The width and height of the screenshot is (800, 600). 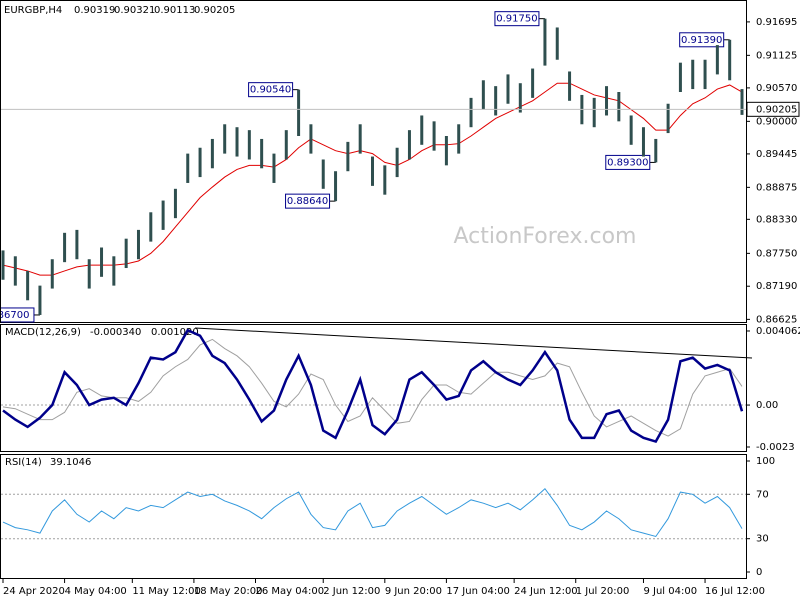 I want to click on y-tick-label: -0.0023, so click(x=775, y=447).